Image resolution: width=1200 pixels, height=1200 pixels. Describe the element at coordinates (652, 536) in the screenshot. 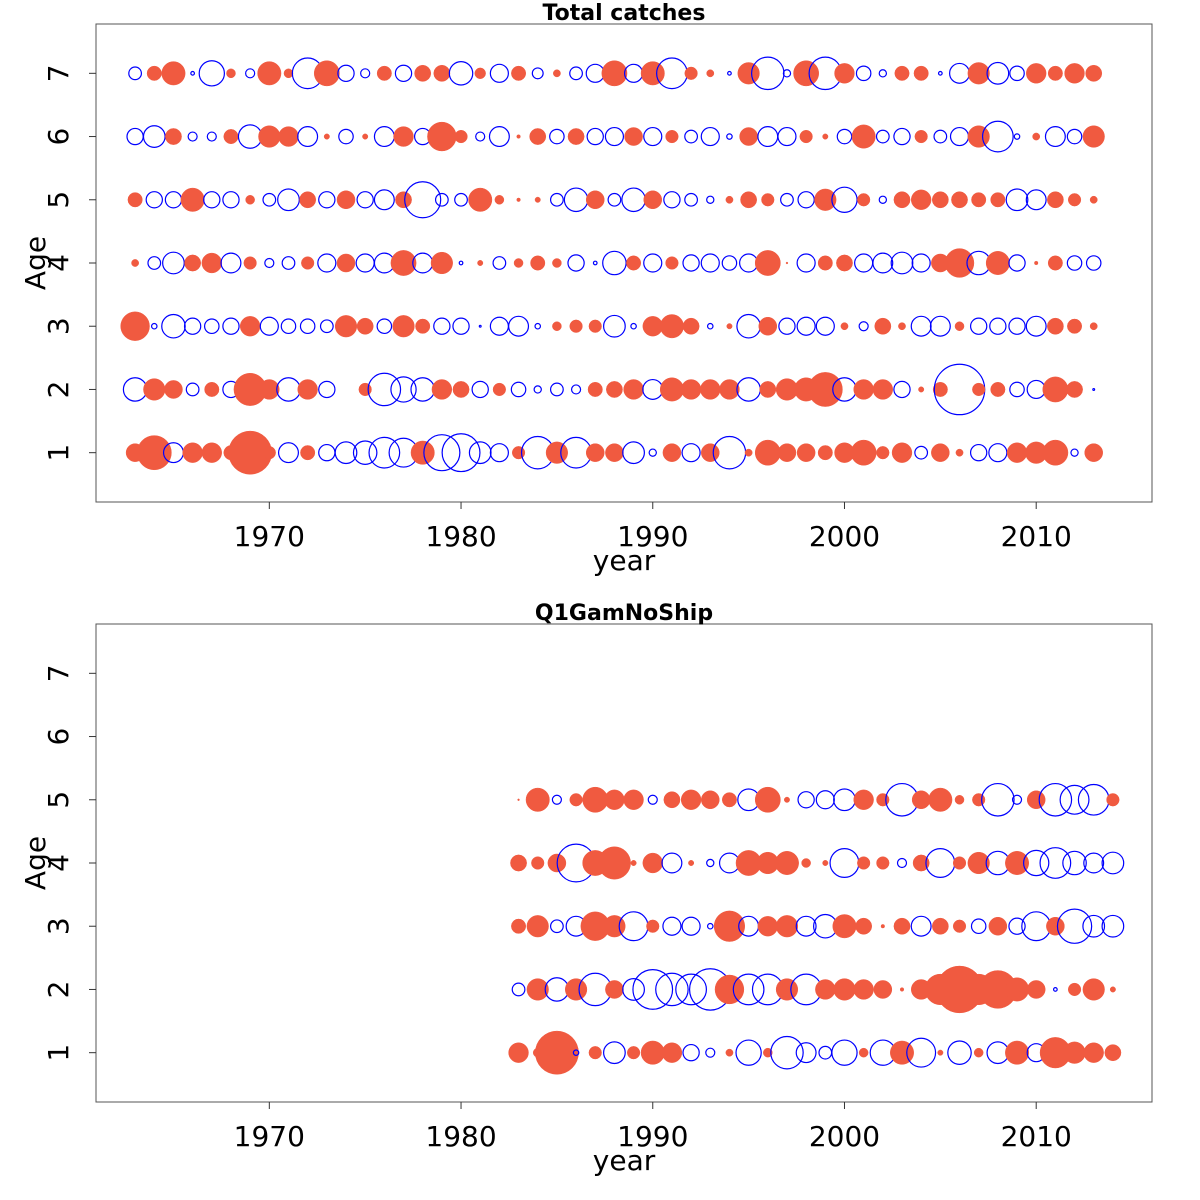

I see `x-tick-label: 1990` at that location.